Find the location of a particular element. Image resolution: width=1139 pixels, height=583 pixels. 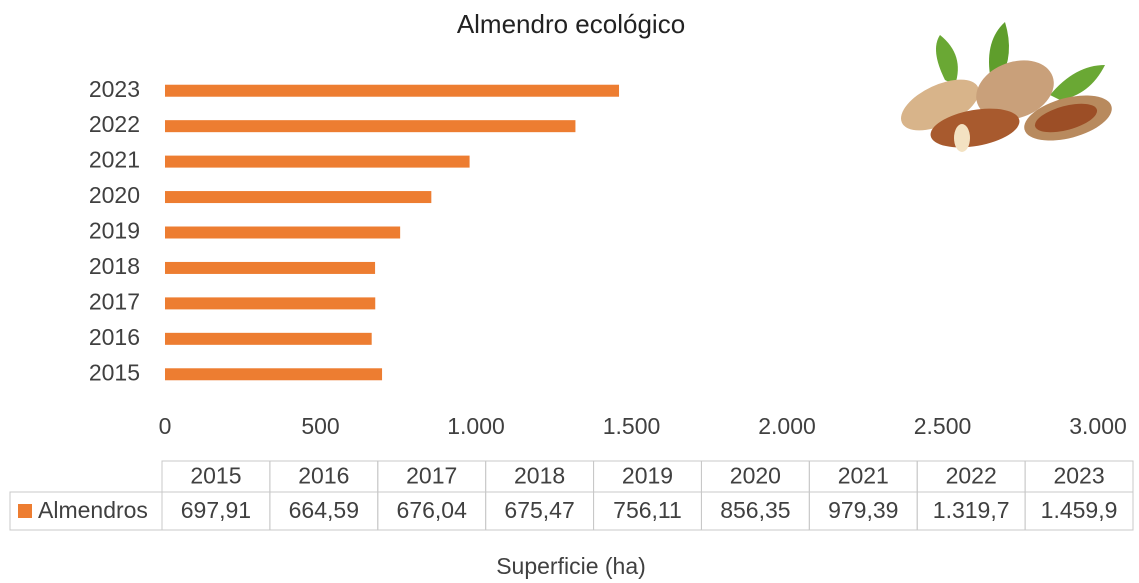

table-cell is located at coordinates (1079, 511).